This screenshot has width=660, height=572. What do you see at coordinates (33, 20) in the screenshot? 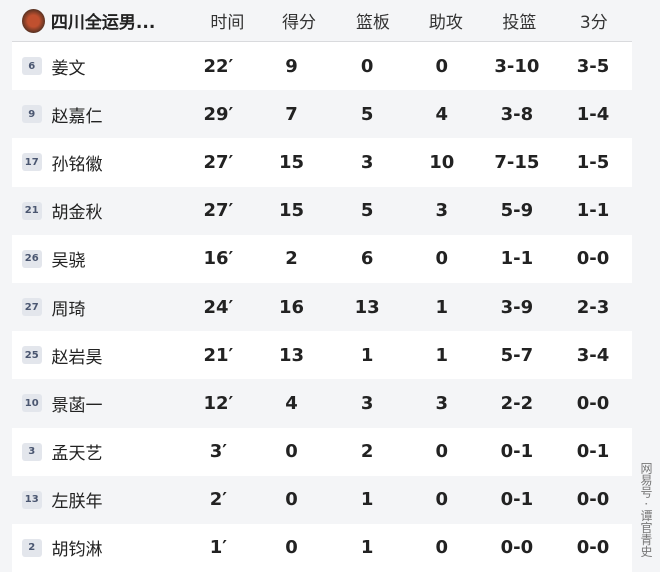
I see `team-logo` at bounding box center [33, 20].